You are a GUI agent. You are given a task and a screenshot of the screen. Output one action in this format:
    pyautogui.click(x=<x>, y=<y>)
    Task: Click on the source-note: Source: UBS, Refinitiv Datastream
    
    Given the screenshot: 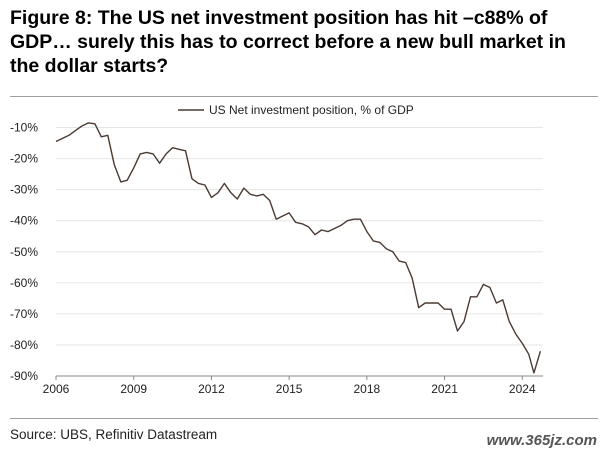 What is the action you would take?
    pyautogui.click(x=114, y=434)
    